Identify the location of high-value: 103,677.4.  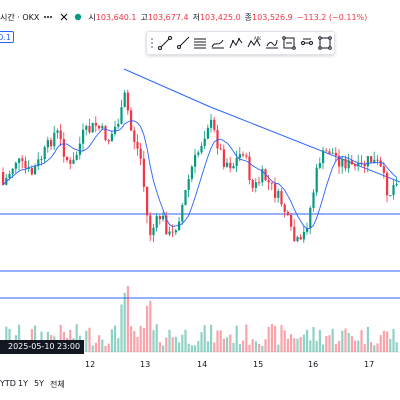
(168, 17).